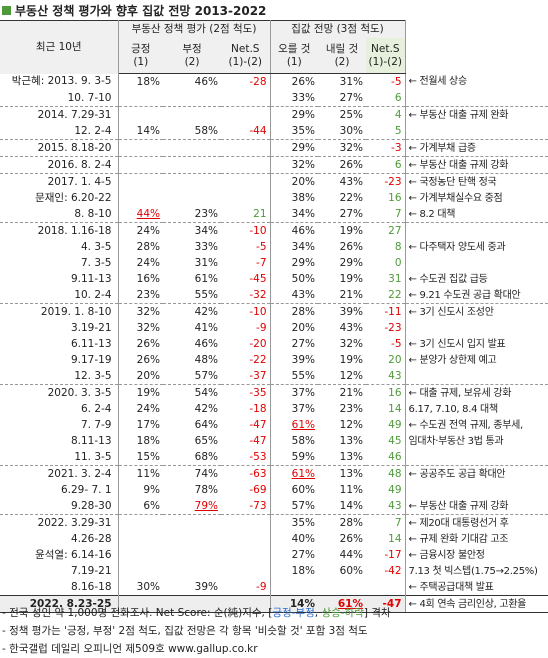  I want to click on cell: 43, so click(386, 376).